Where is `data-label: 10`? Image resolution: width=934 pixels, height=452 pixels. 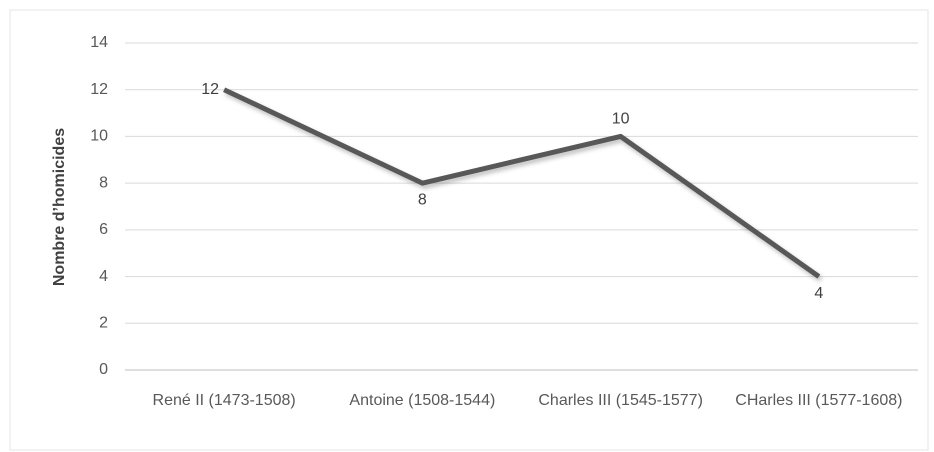
data-label: 10 is located at coordinates (621, 119).